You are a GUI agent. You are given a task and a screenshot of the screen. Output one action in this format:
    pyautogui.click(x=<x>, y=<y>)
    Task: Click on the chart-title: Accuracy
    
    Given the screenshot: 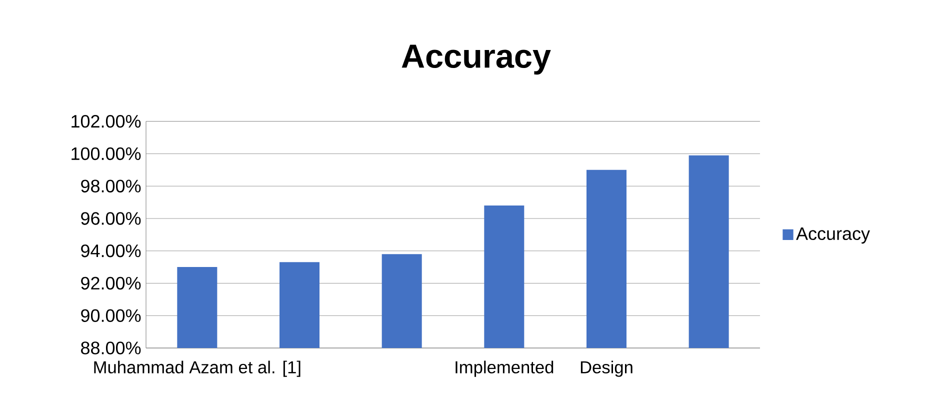 What is the action you would take?
    pyautogui.click(x=476, y=59)
    